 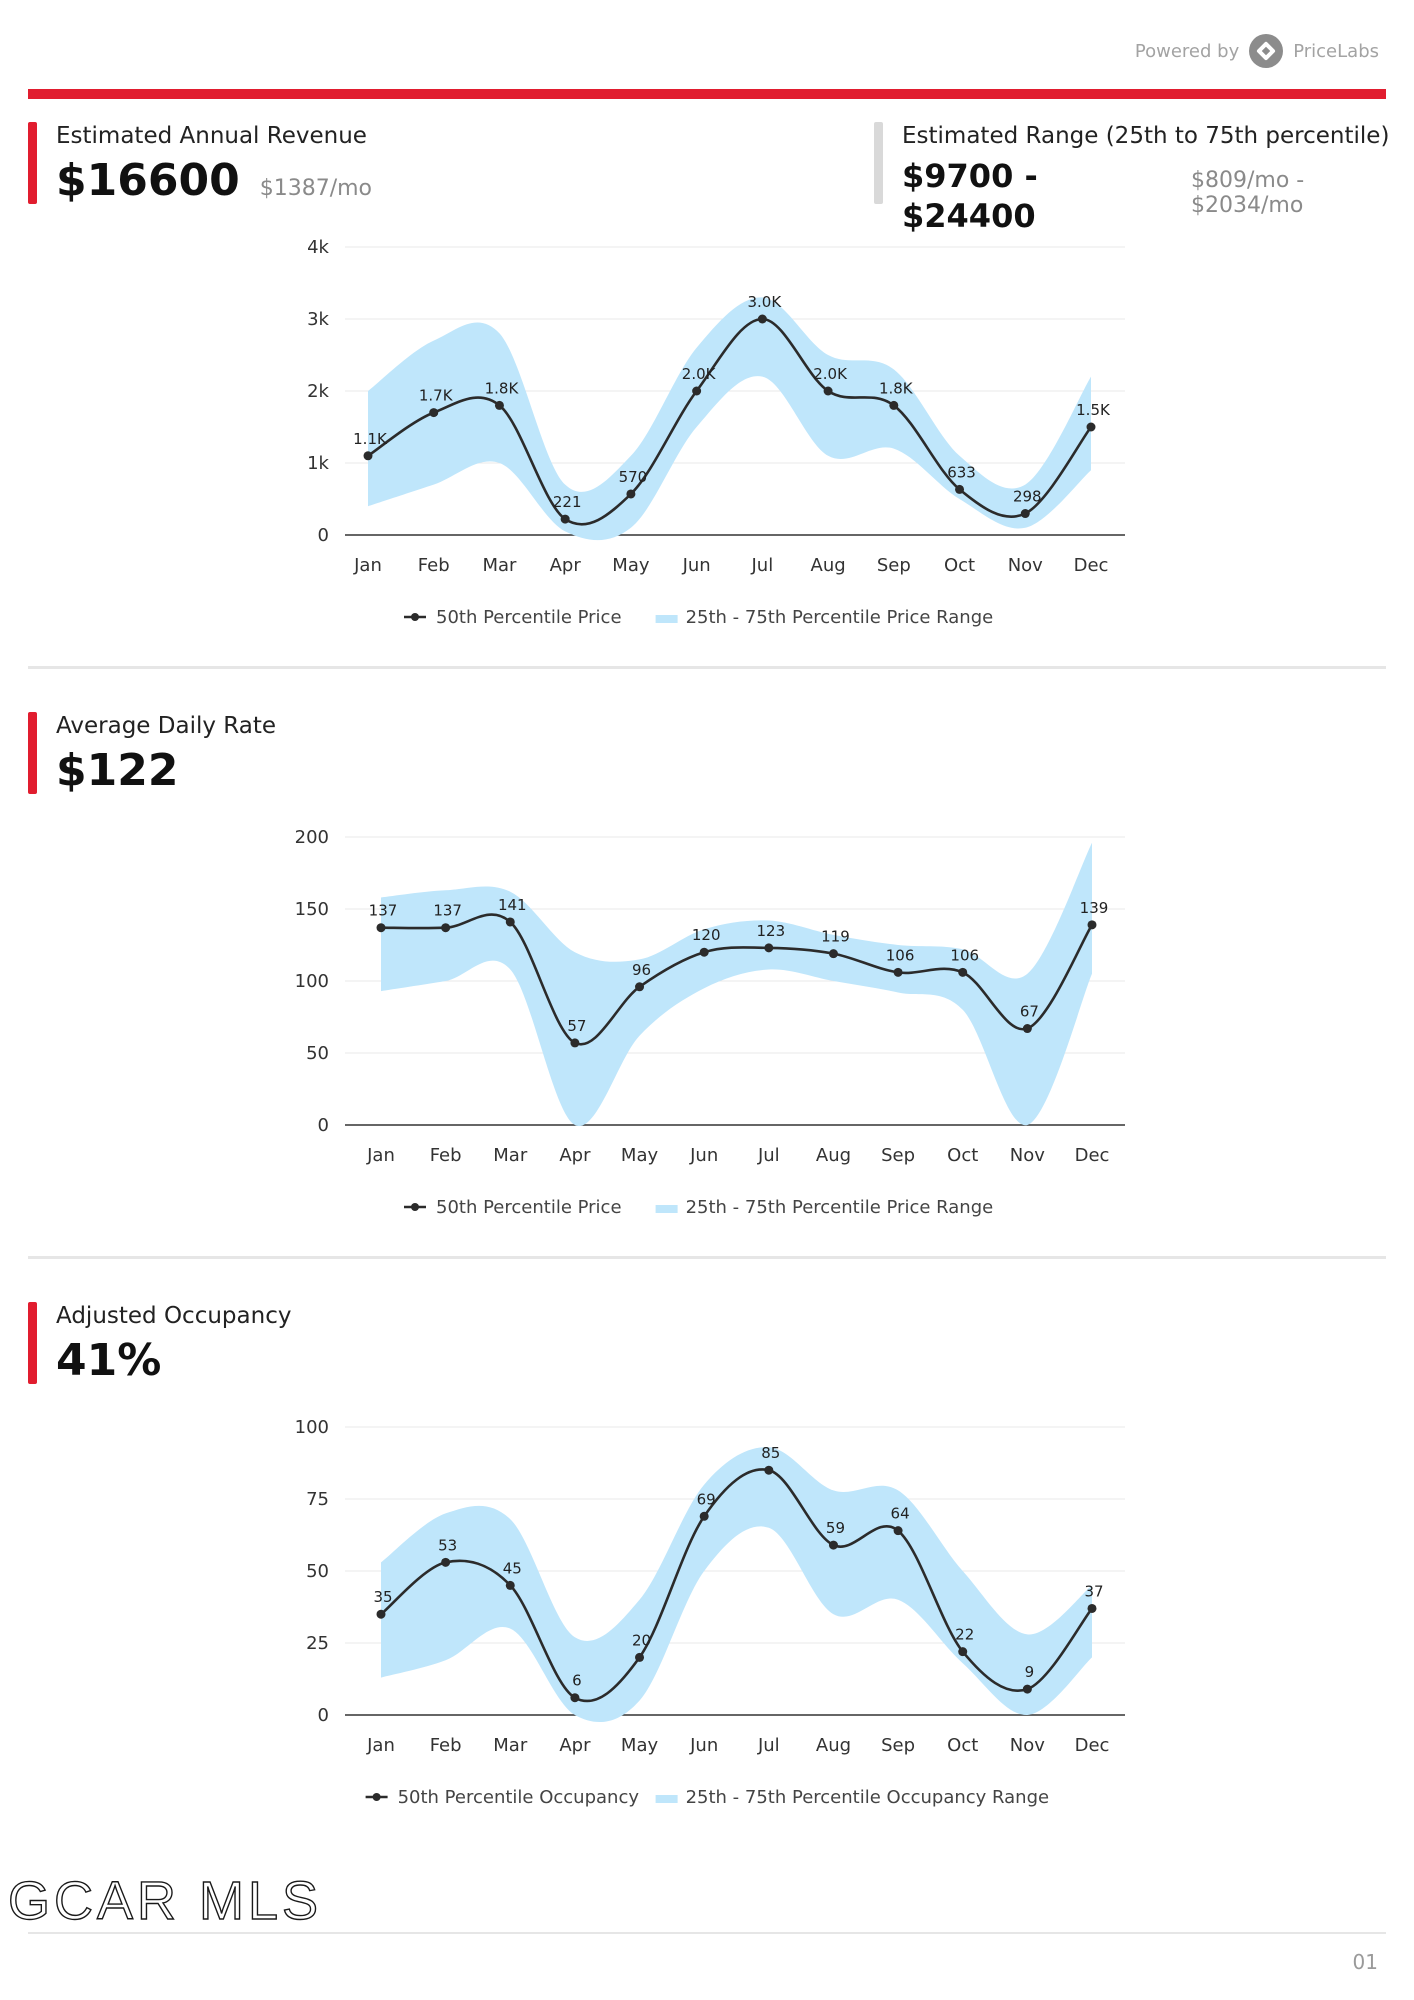 I want to click on data-label: 123, so click(x=770, y=931).